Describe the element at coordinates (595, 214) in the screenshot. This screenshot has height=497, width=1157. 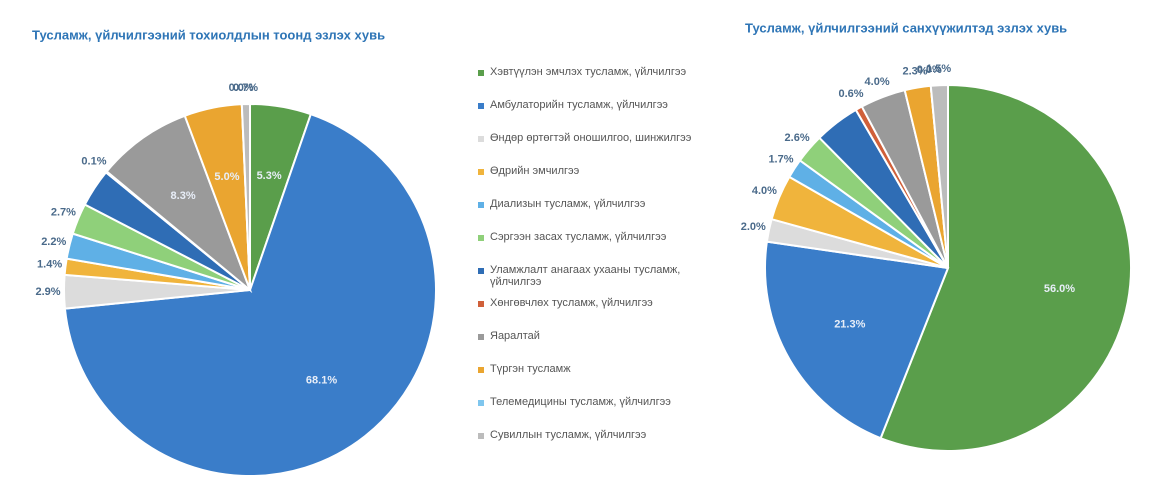
I see `legend-item: Диализын тусламж, үйлчилгээ` at that location.